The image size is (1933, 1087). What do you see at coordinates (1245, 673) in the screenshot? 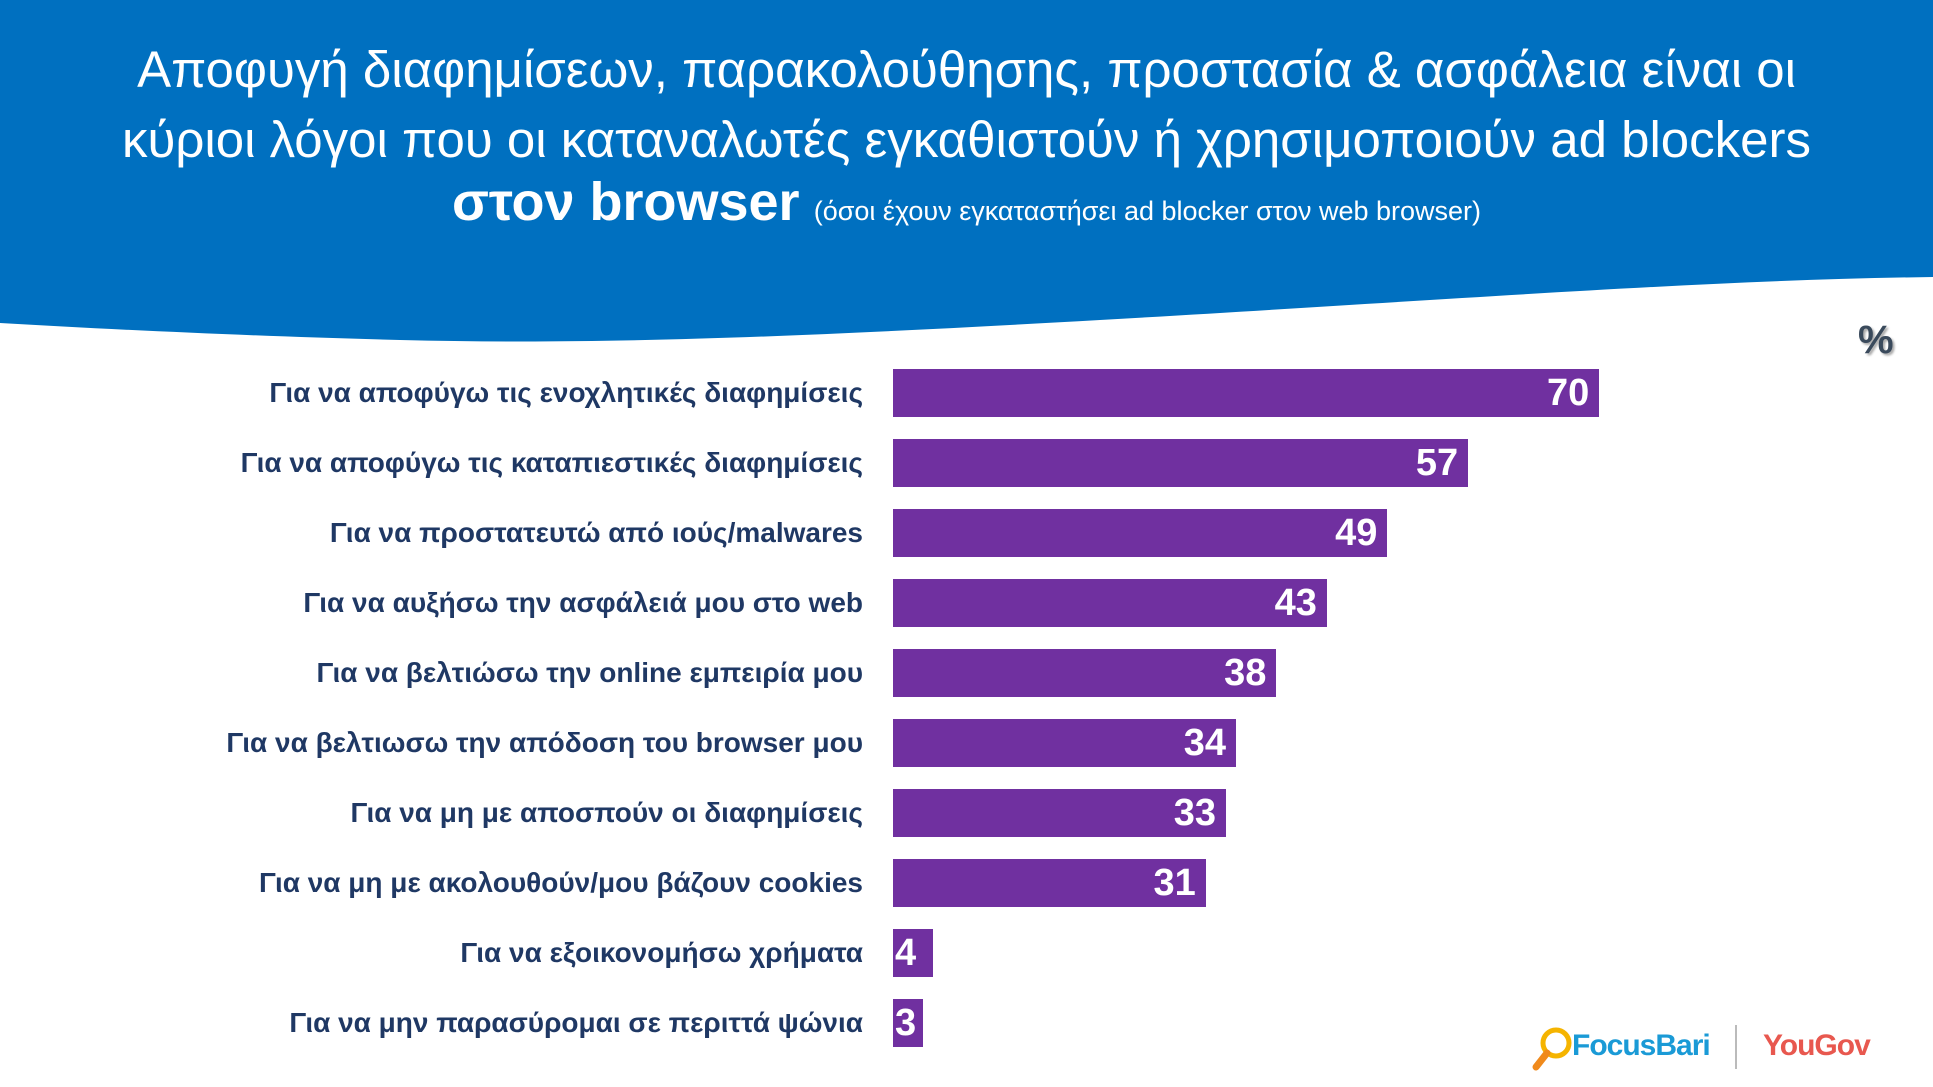
I see `data-label: 38` at bounding box center [1245, 673].